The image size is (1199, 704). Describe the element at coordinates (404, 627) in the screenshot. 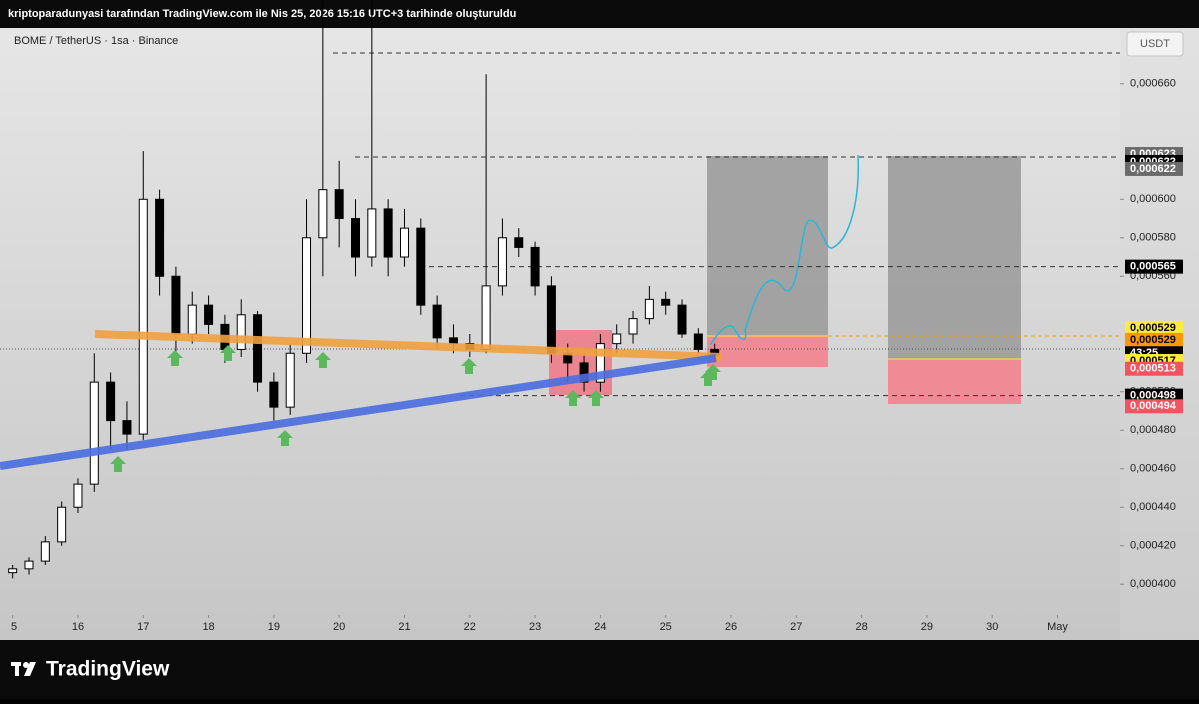

I see `x-tick-label: 21` at that location.